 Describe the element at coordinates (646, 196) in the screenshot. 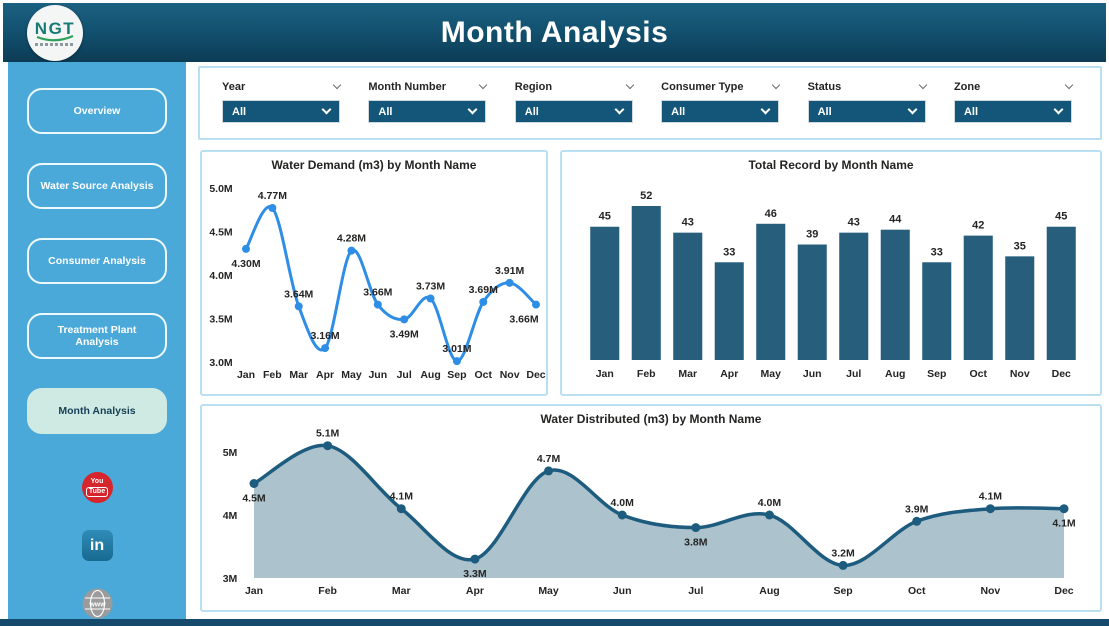

I see `svg-text: 52` at that location.